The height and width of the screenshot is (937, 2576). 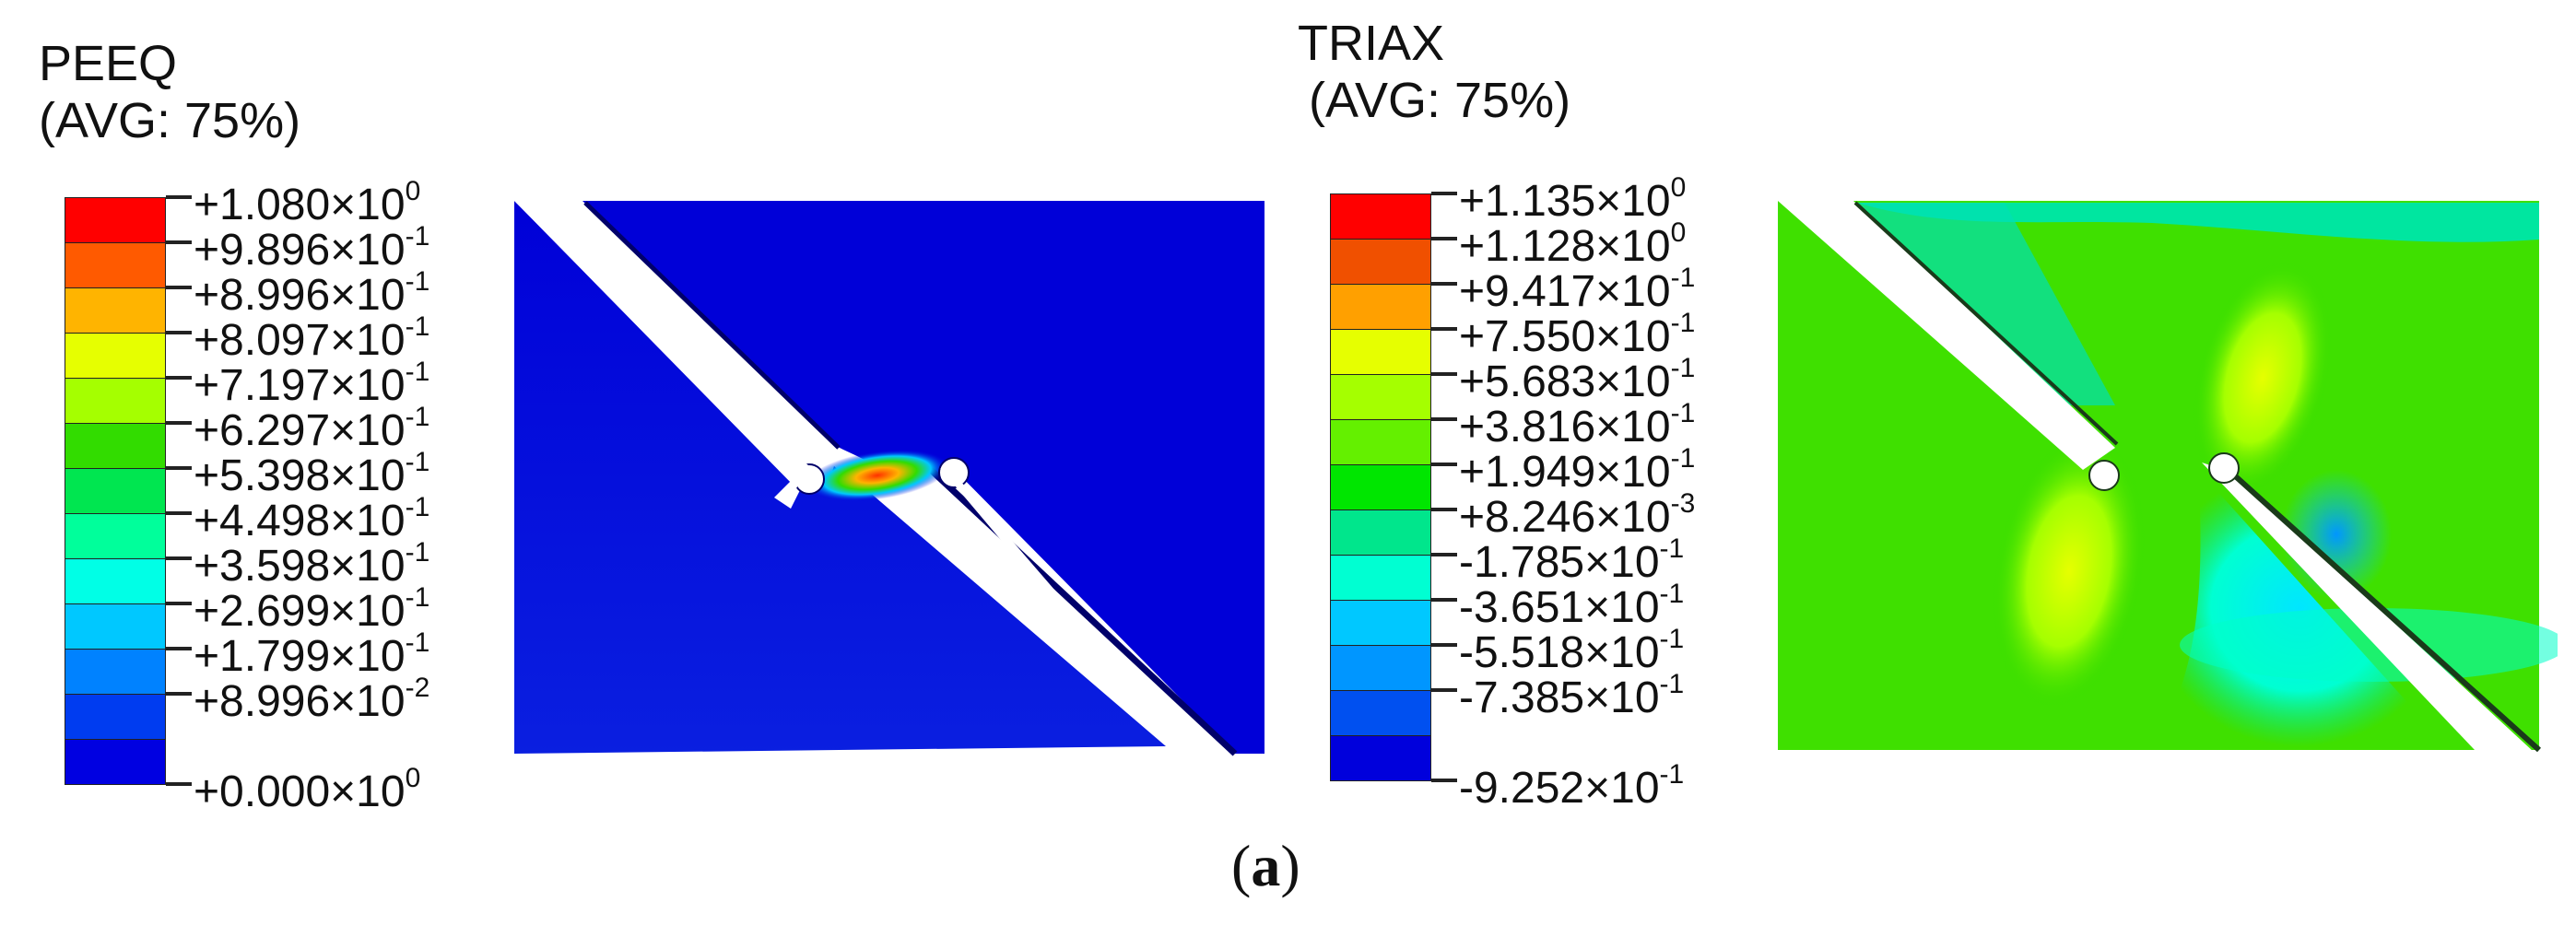 I want to click on triax-legend-label: +8.246×10-3, so click(x=1577, y=515).